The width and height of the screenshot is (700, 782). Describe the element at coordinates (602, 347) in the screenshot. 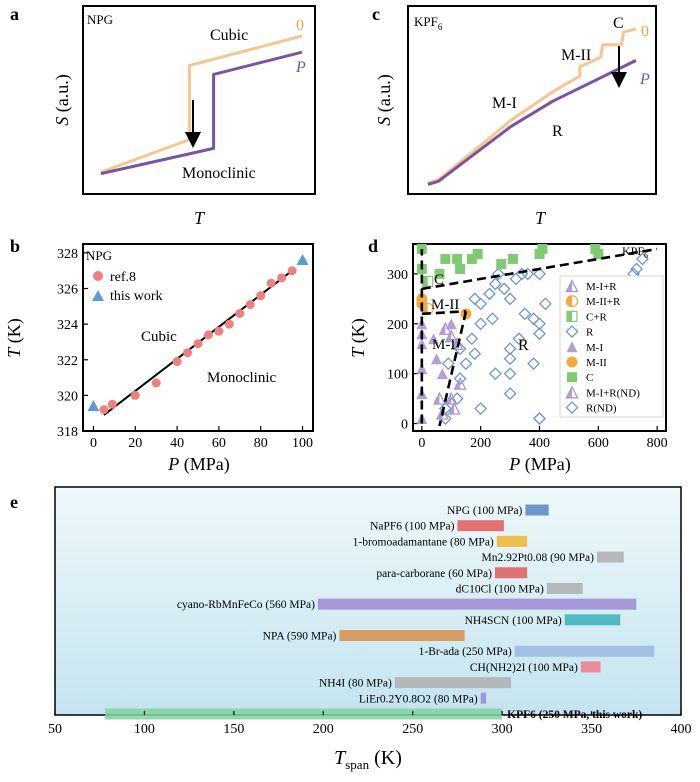

I see `panel-d-legend: M-I+R M-II+R C+R R M-I M-II C M-I+R(ND) R(ND)` at that location.